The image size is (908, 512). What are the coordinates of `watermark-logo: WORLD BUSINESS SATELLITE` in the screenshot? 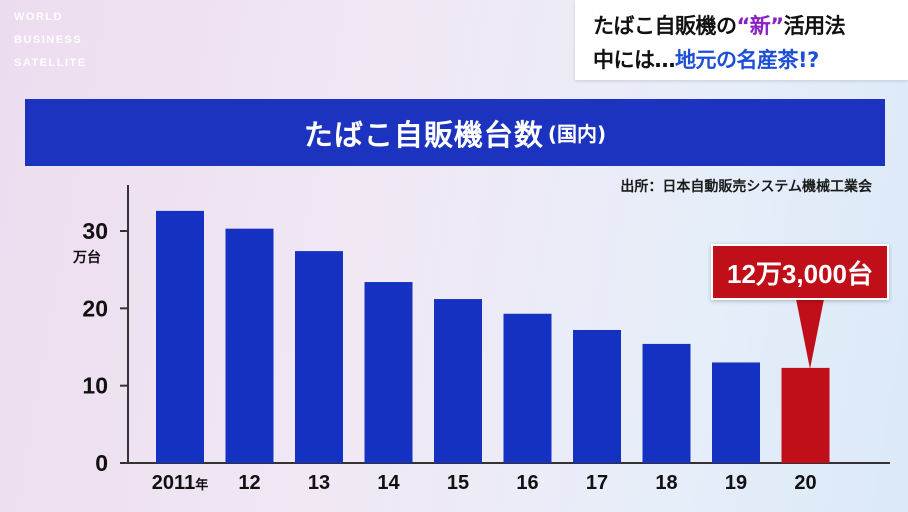 It's located at (50, 40).